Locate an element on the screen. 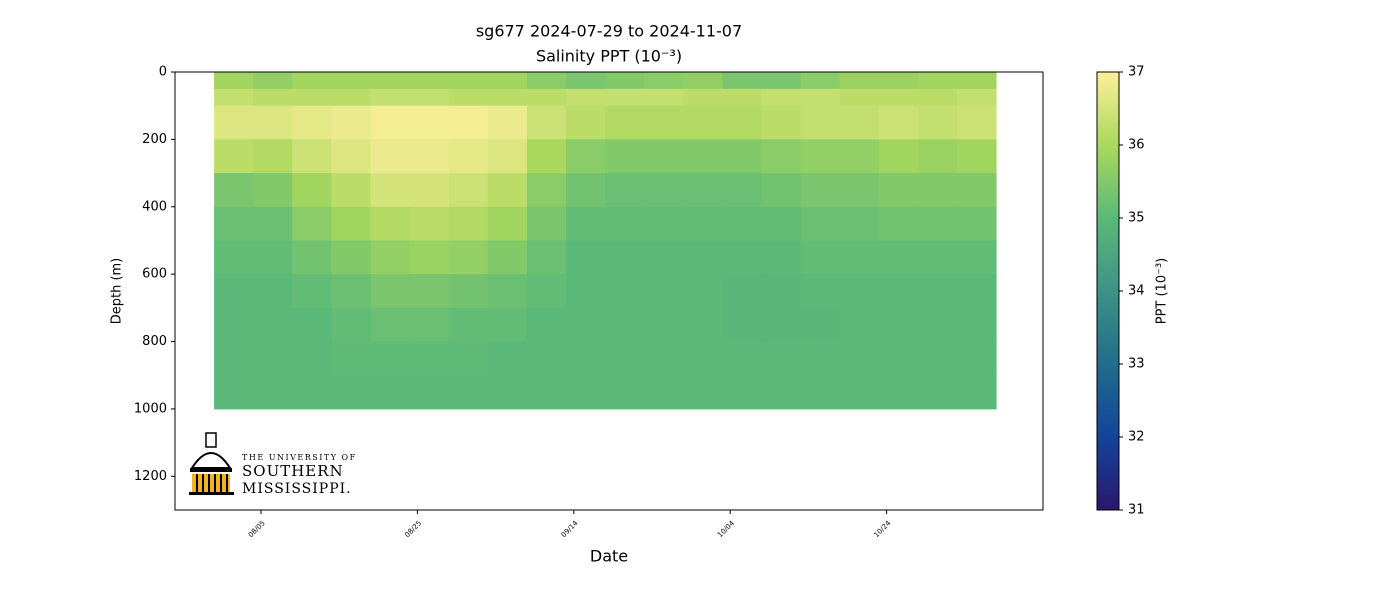 The width and height of the screenshot is (1400, 600). y-tick-label: 1000 is located at coordinates (150, 408).